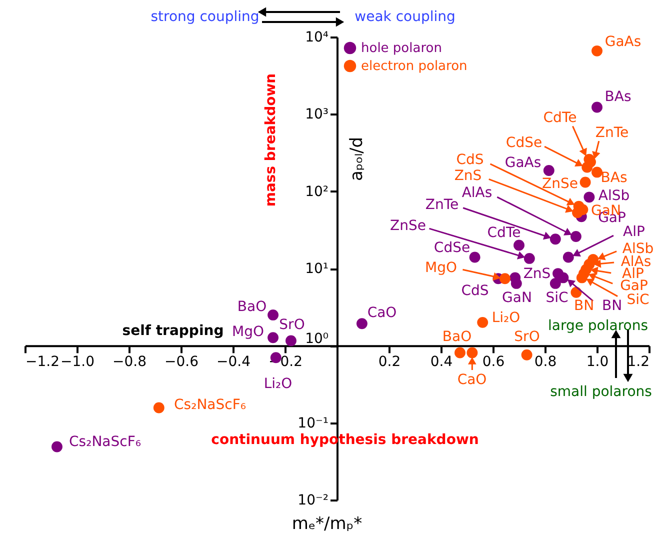 The height and width of the screenshot is (543, 659). I want to click on y-tick-label: 10⁻¹, so click(313, 423).